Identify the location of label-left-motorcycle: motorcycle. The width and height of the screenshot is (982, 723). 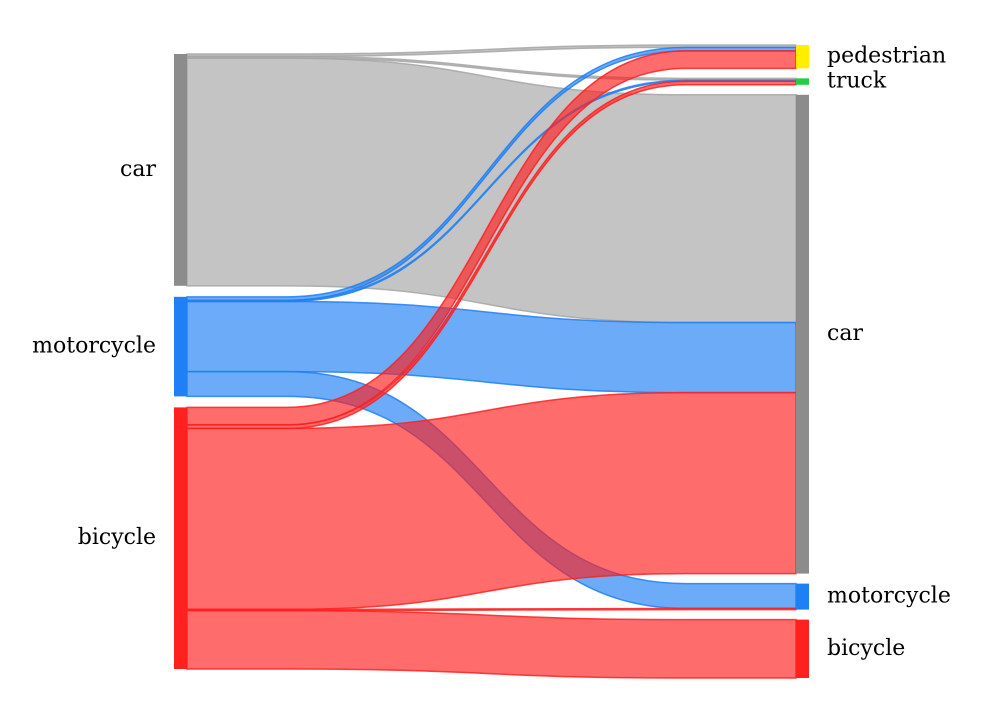
(94, 346).